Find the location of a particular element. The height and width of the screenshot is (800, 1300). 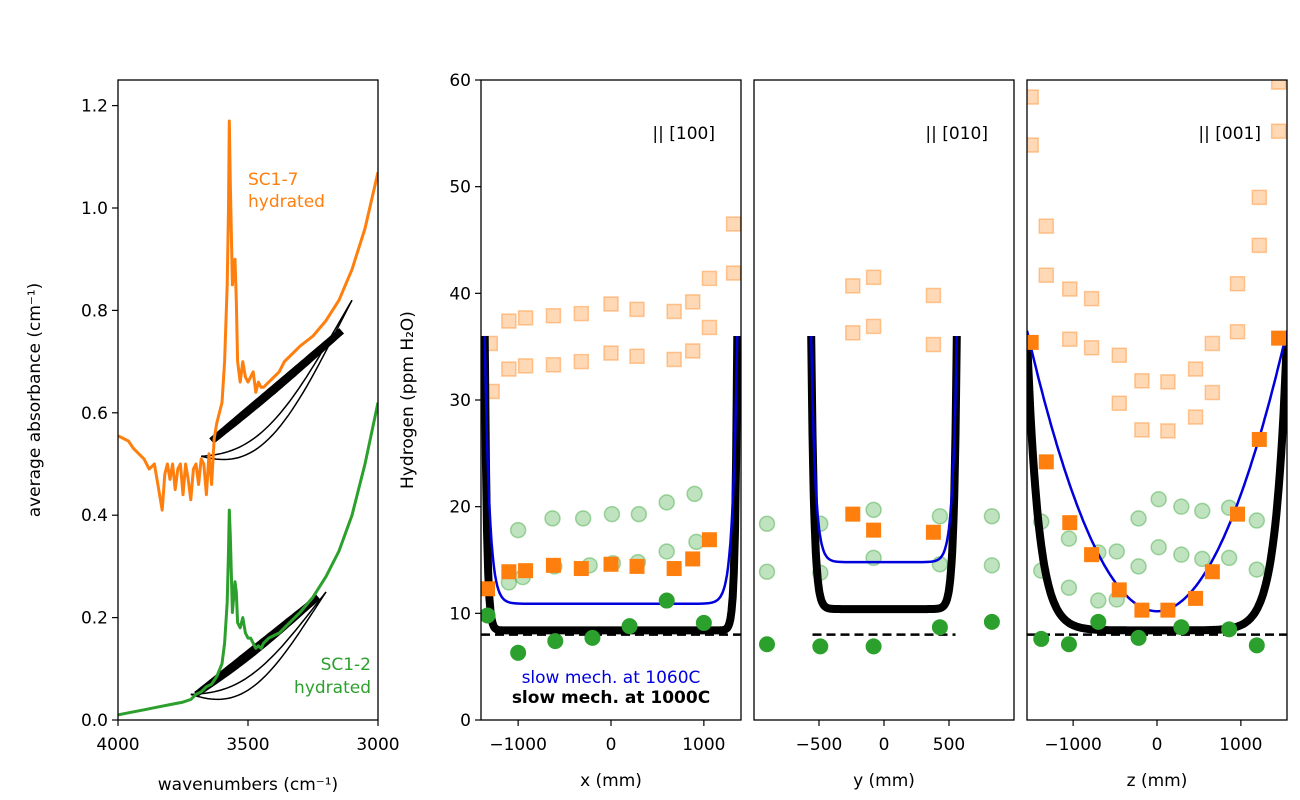

x-tick-label: 3000 is located at coordinates (377, 745).